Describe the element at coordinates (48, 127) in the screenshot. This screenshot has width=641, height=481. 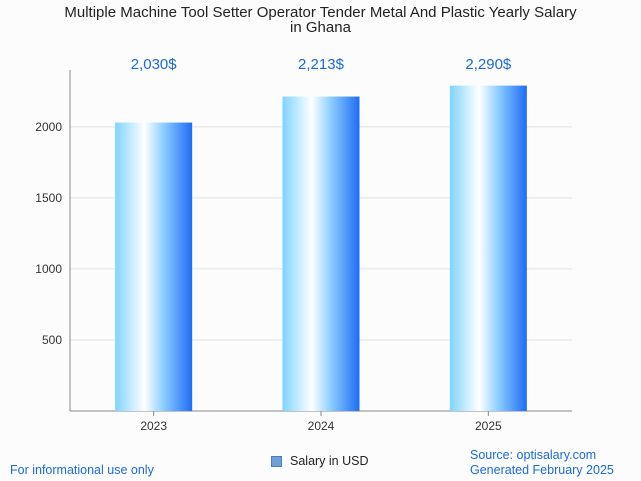
I see `y-tick-label-2000: 2000` at that location.